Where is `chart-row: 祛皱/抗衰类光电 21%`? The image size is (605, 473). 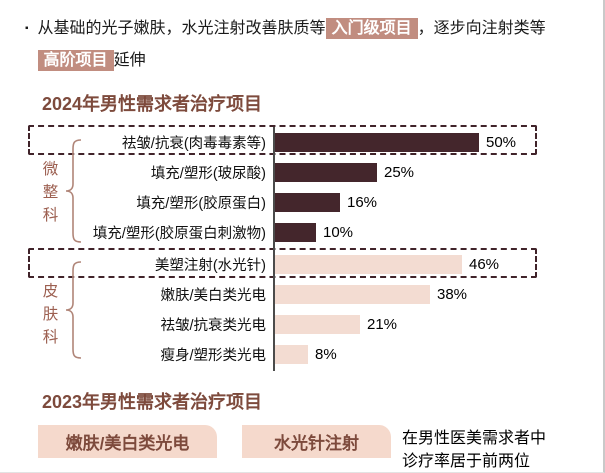 chart-row: 祛皱/抗衰类光电 21% is located at coordinates (300, 324).